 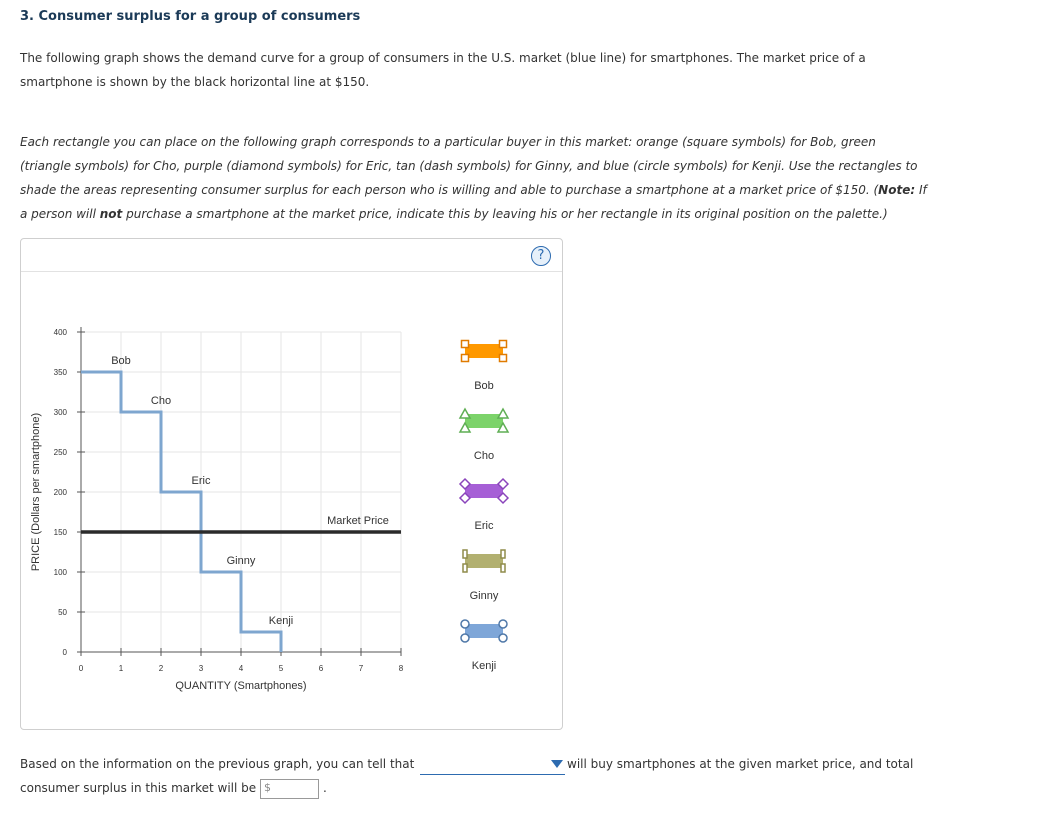 I want to click on y-tick-label: 100, so click(x=61, y=572).